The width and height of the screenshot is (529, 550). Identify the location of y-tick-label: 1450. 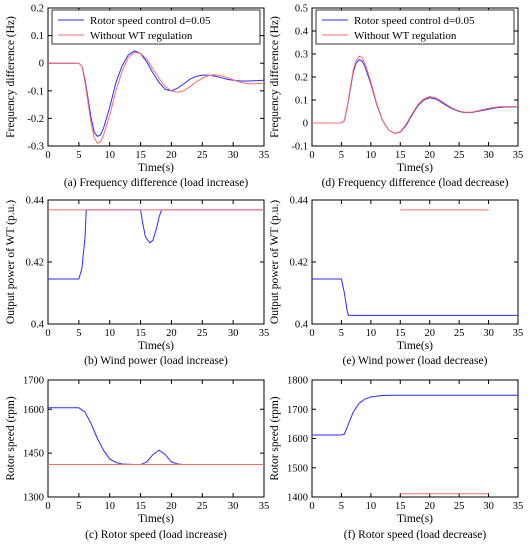
(33, 454).